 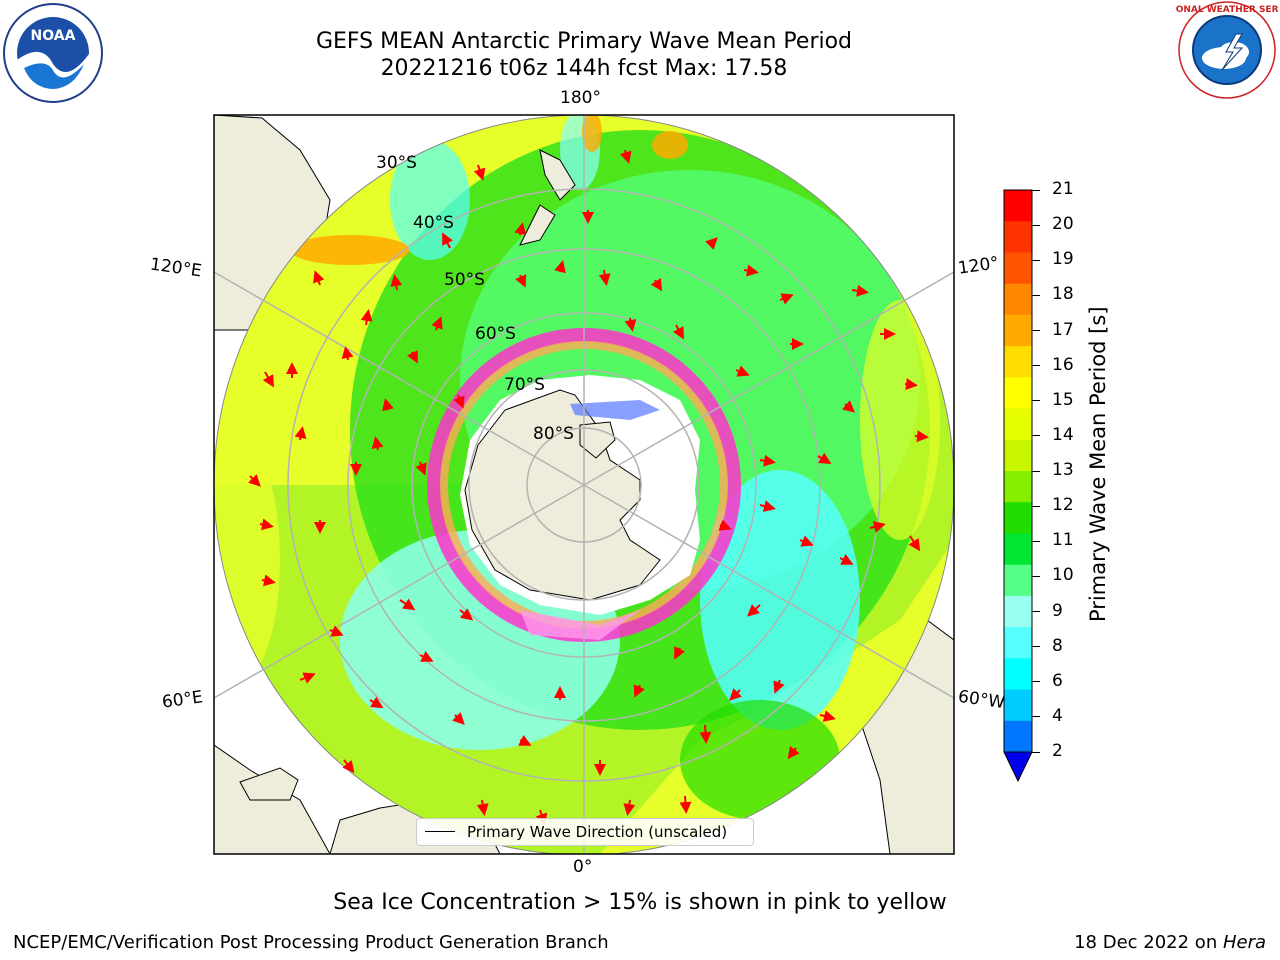 I want to click on footer-host: Hera, so click(x=1244, y=942).